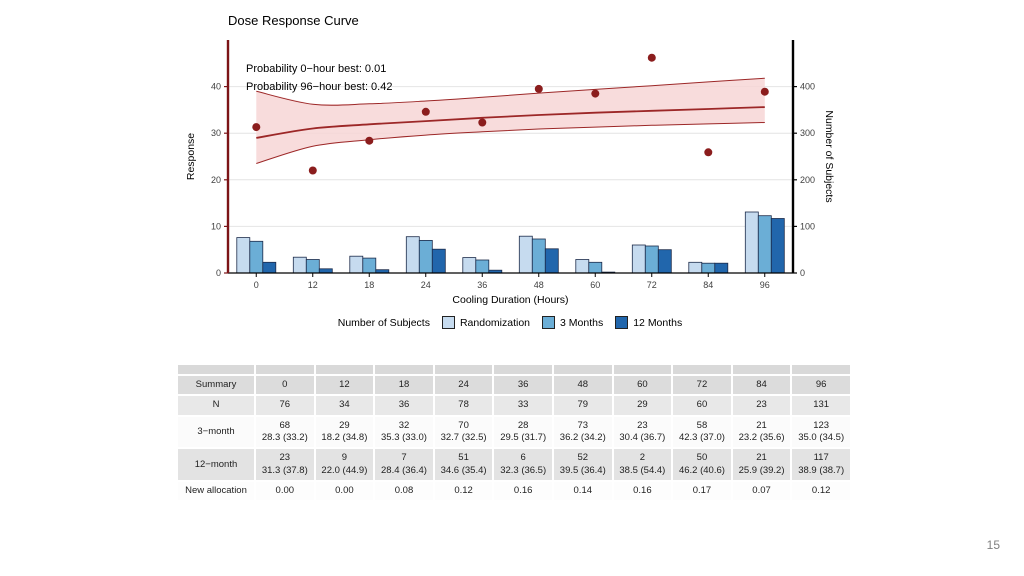  I want to click on row-label: New allocation, so click(216, 491).